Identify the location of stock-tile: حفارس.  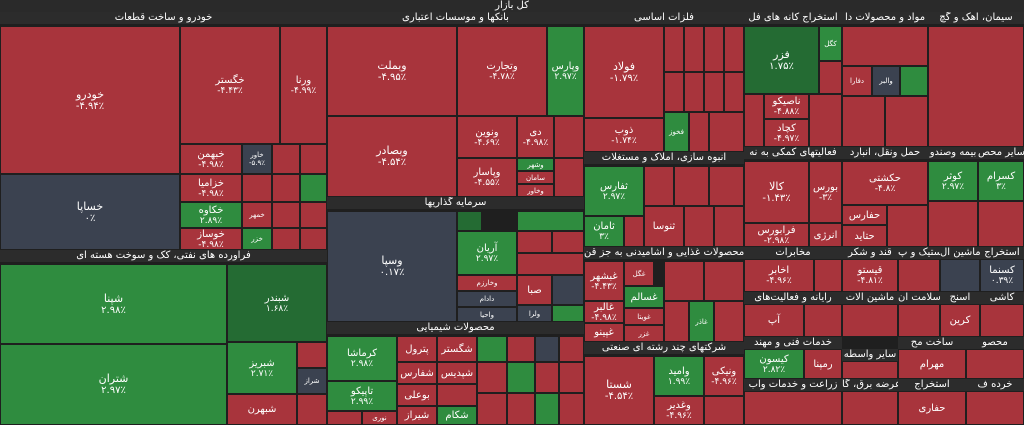
(864, 215).